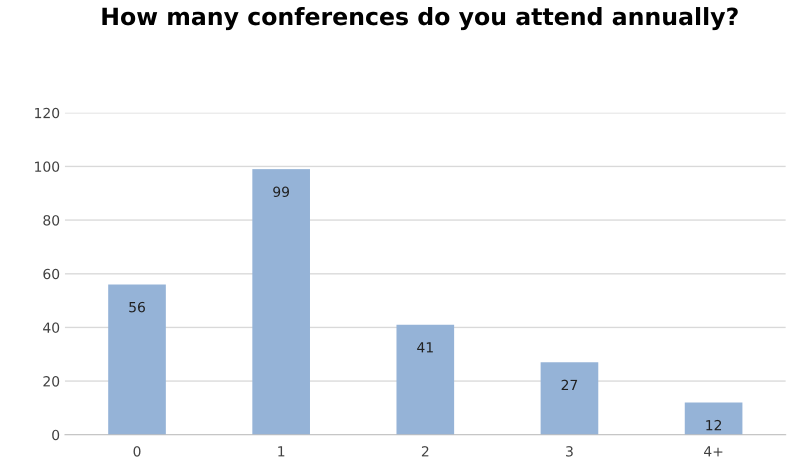 The width and height of the screenshot is (792, 470). I want to click on y-tick-label: 100, so click(47, 166).